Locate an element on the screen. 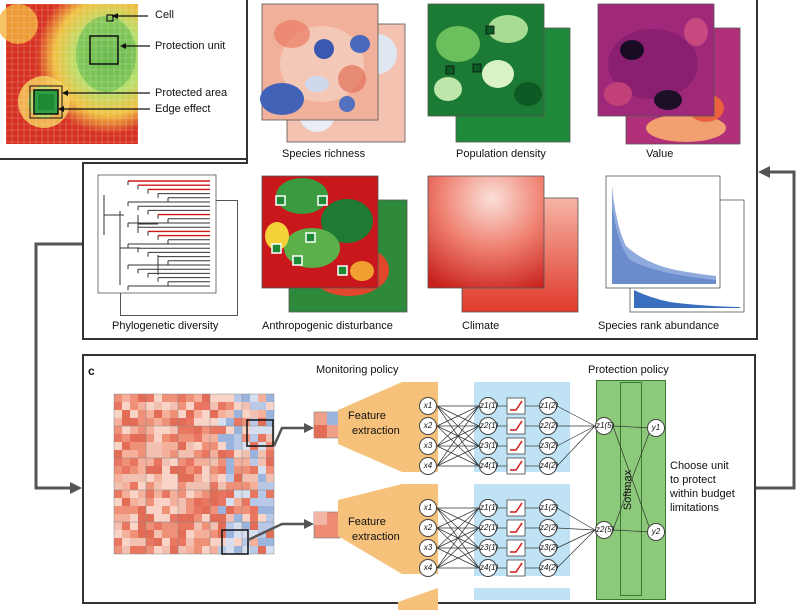  choose-text-2: to protect is located at coordinates (693, 480).